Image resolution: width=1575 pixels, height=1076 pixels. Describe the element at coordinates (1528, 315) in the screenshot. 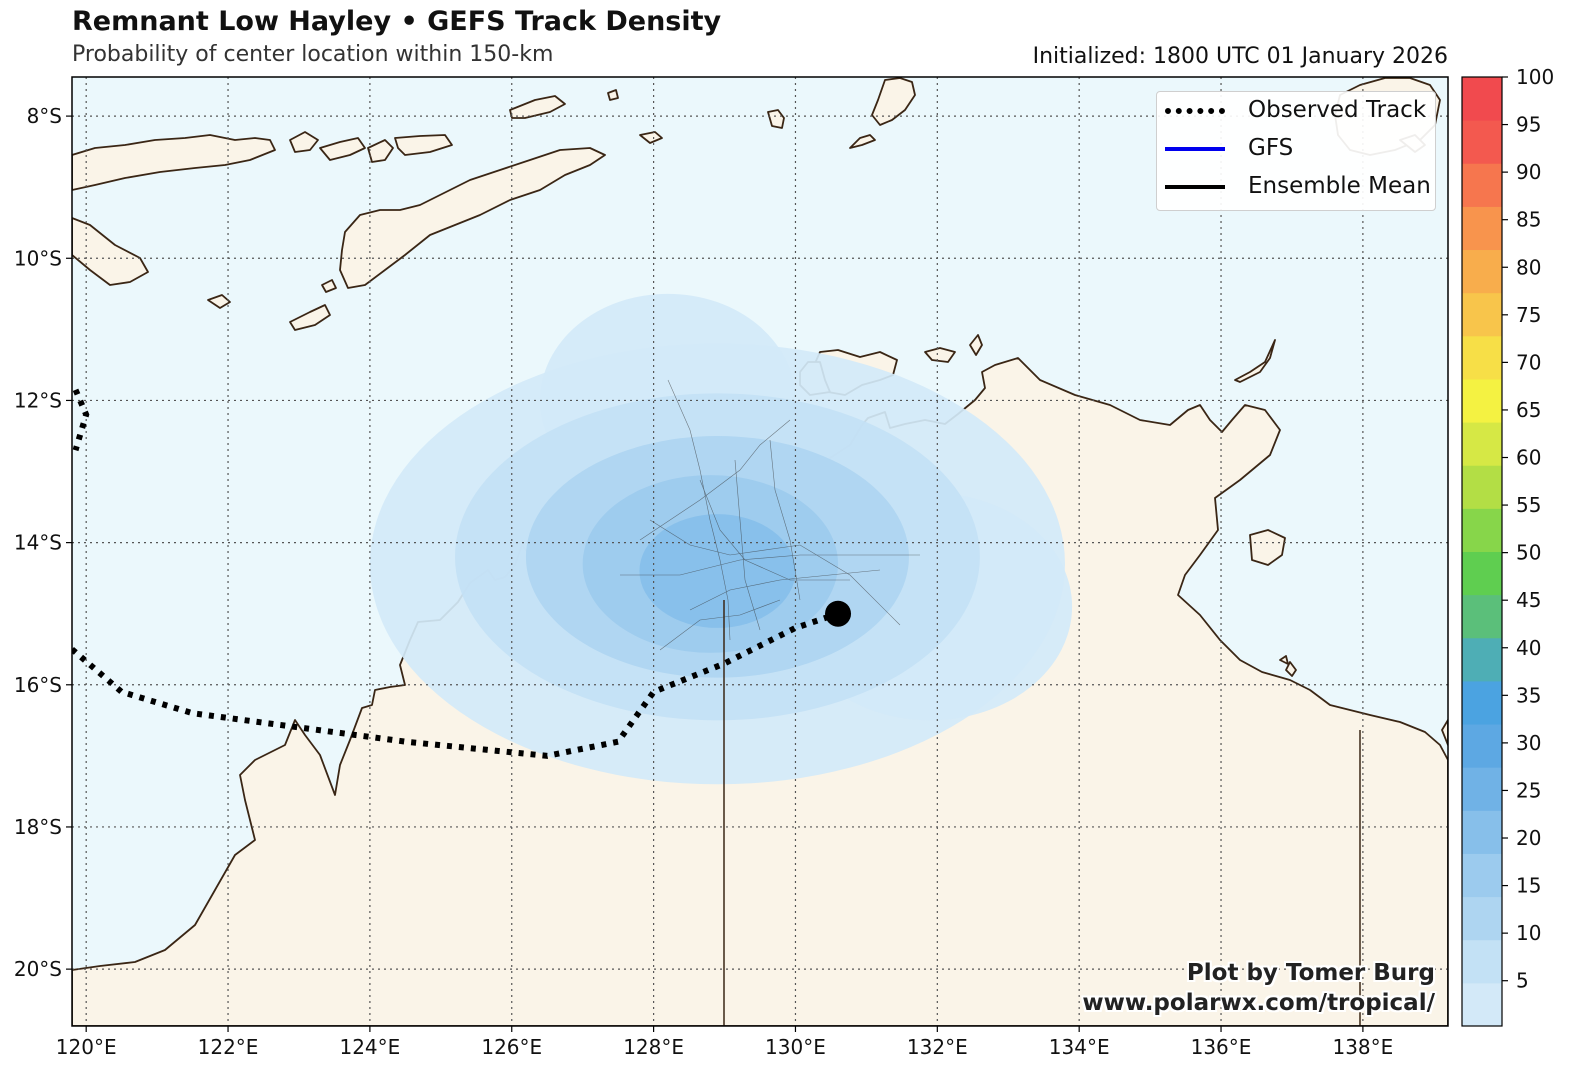

I see `colorbar-label: 75` at that location.